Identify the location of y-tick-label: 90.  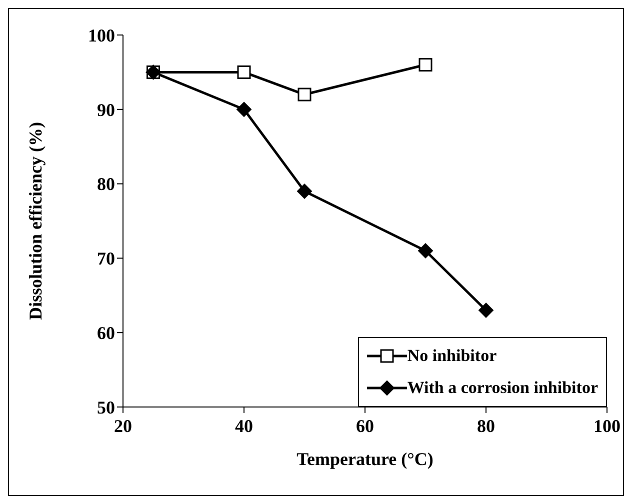
(106, 110).